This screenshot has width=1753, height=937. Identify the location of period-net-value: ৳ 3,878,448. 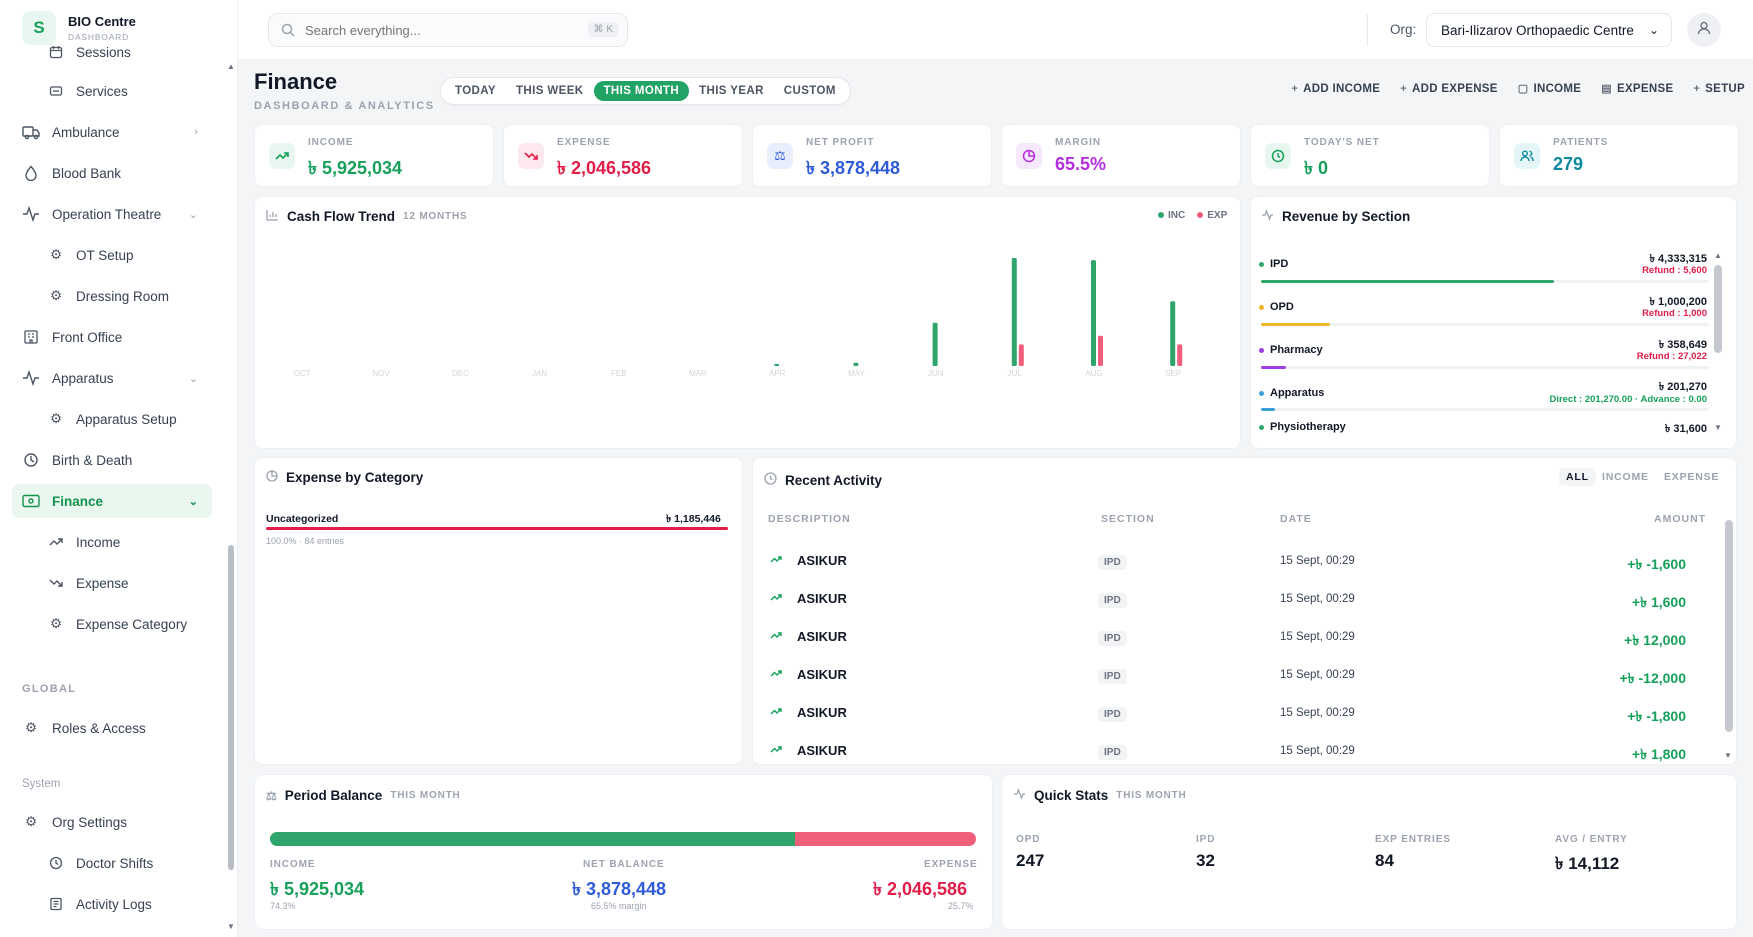
(619, 889).